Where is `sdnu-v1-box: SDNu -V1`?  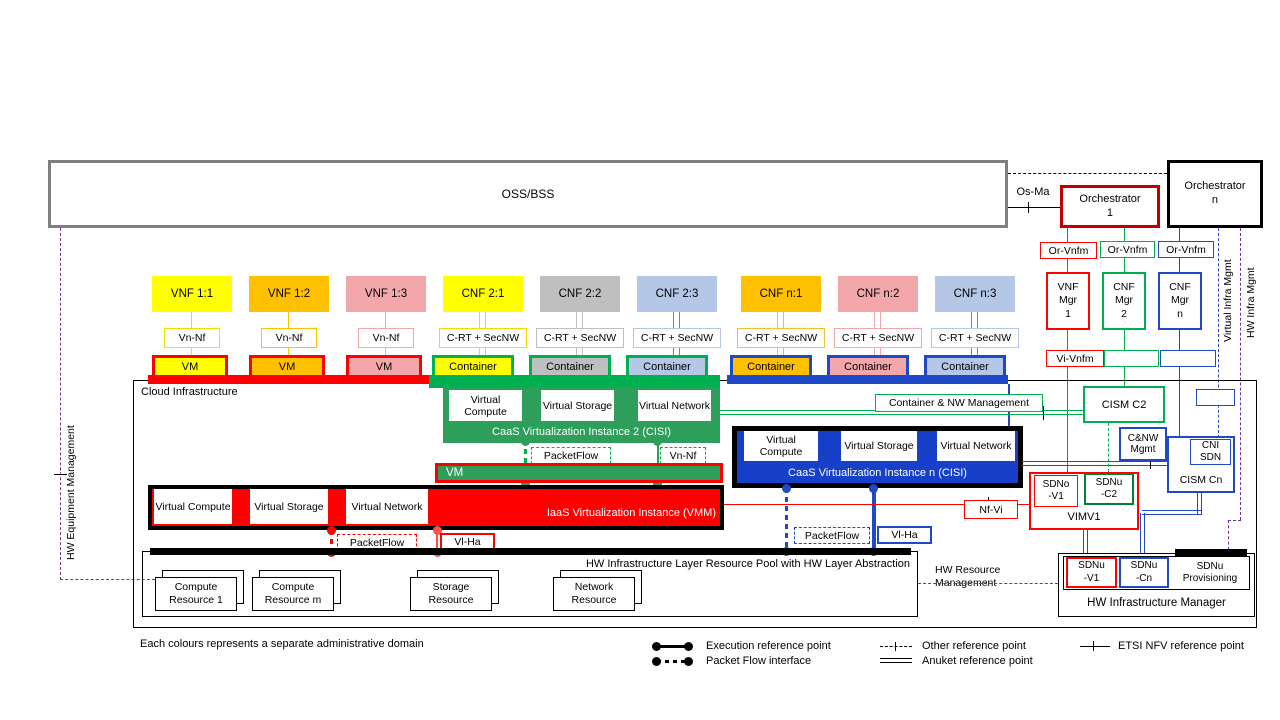 sdnu-v1-box: SDNu -V1 is located at coordinates (1091, 572).